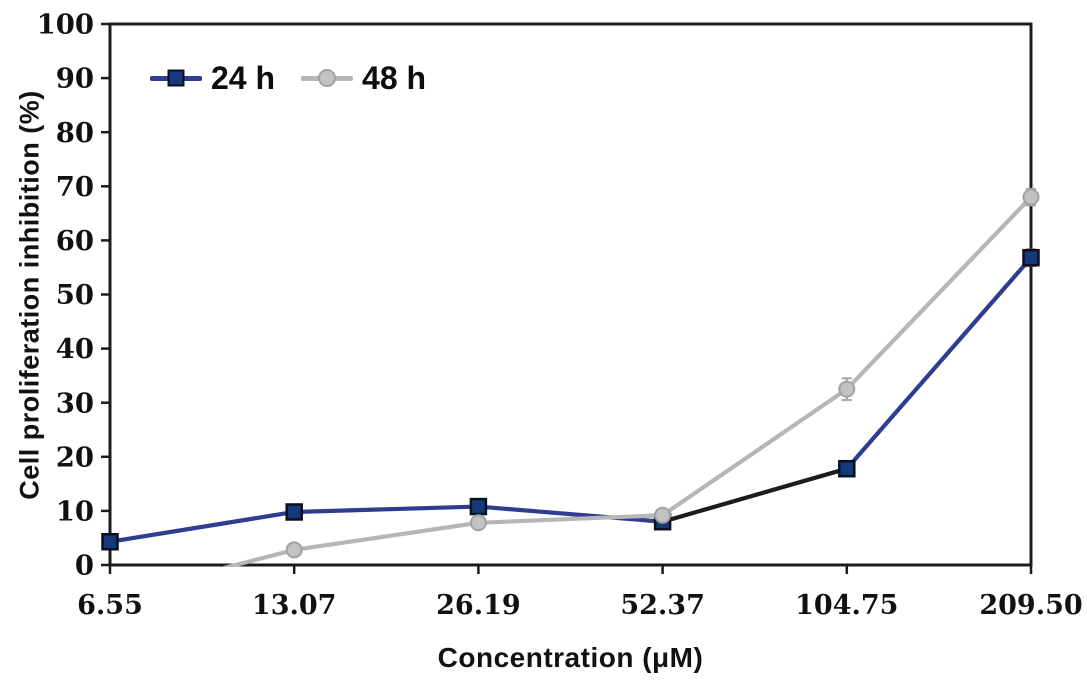 The image size is (1087, 691). Describe the element at coordinates (327, 78) in the screenshot. I see `circle-marker-icon` at that location.